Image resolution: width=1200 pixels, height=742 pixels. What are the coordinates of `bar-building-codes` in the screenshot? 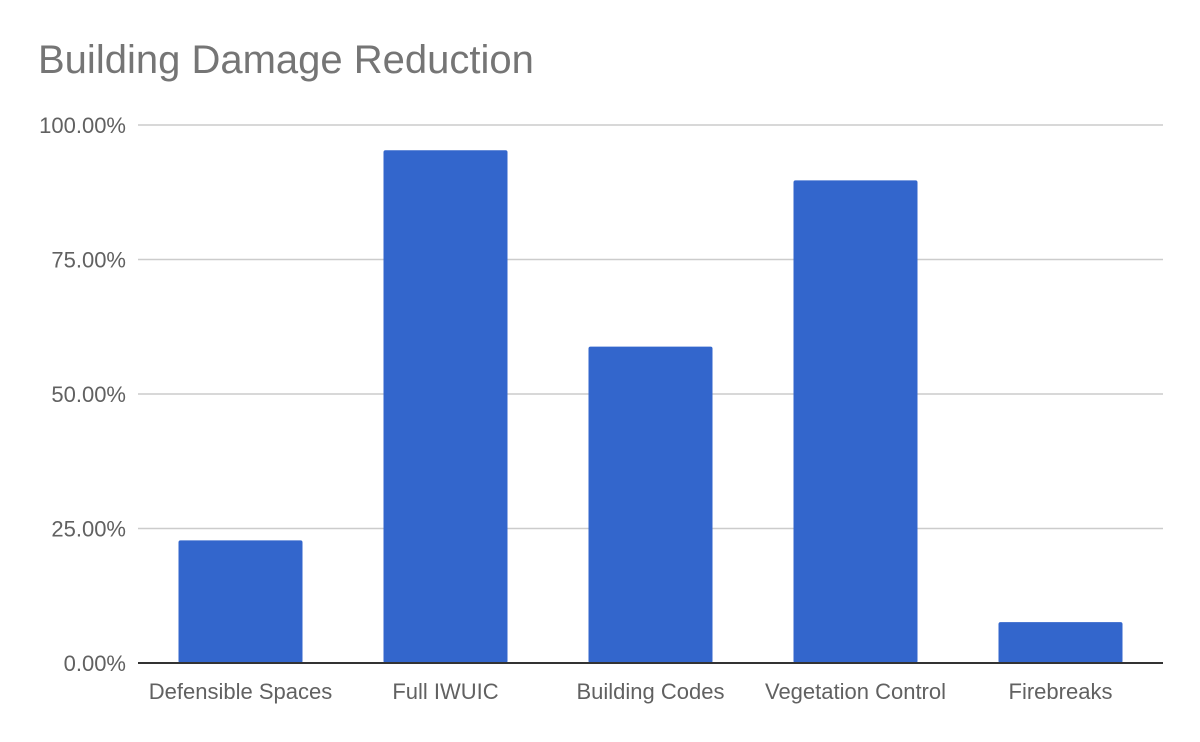 It's located at (650, 504).